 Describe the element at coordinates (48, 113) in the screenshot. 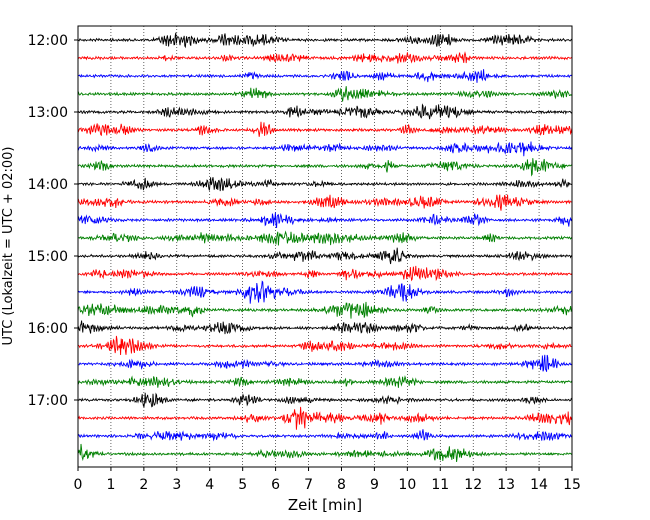

I see `y-tick-label-13:00: 13:00` at that location.